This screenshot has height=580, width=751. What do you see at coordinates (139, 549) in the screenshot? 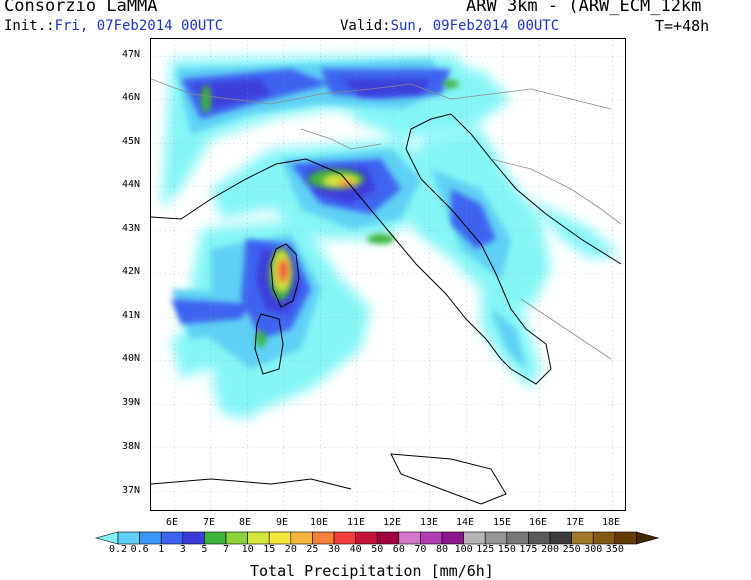
I see `colorbar-level-label: 0.6` at bounding box center [139, 549].